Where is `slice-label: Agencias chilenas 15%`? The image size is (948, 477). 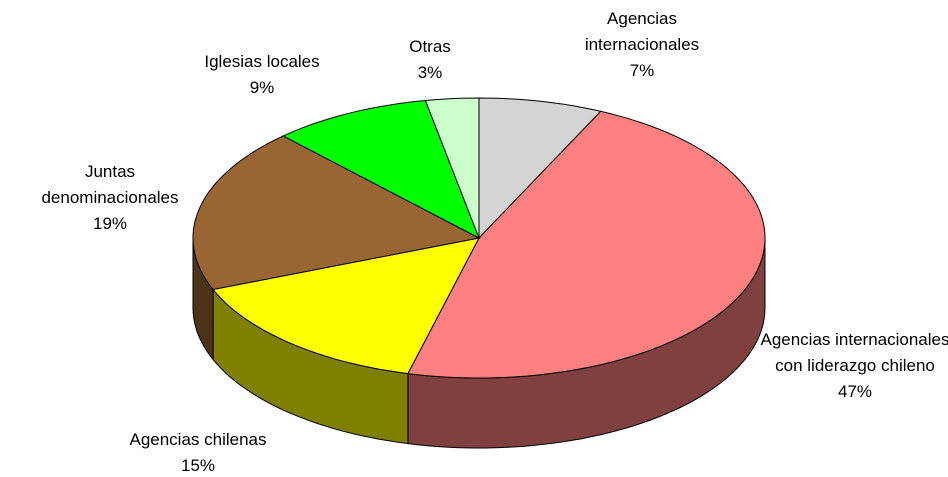 slice-label: Agencias chilenas 15% is located at coordinates (198, 452).